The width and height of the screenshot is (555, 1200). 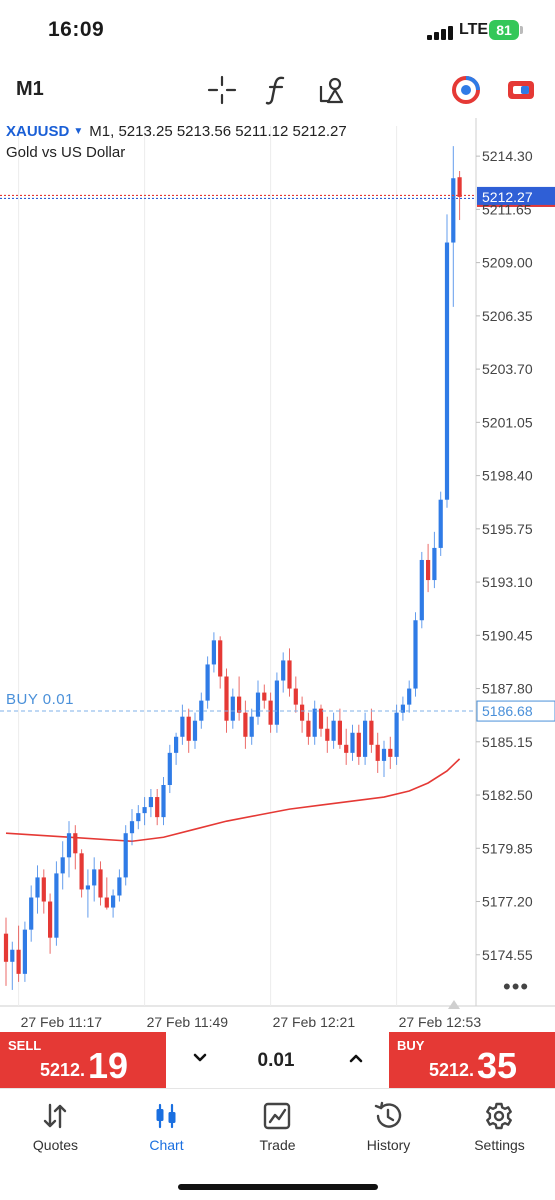 I want to click on lot-decrease-icon, so click(x=200, y=1058).